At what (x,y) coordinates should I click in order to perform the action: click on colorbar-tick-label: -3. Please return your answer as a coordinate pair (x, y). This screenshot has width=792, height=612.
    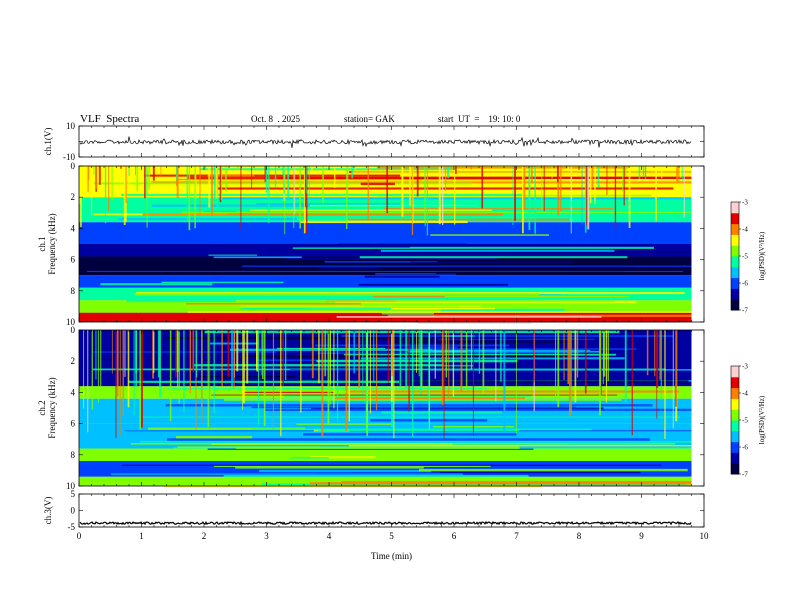
    Looking at the image, I should click on (745, 367).